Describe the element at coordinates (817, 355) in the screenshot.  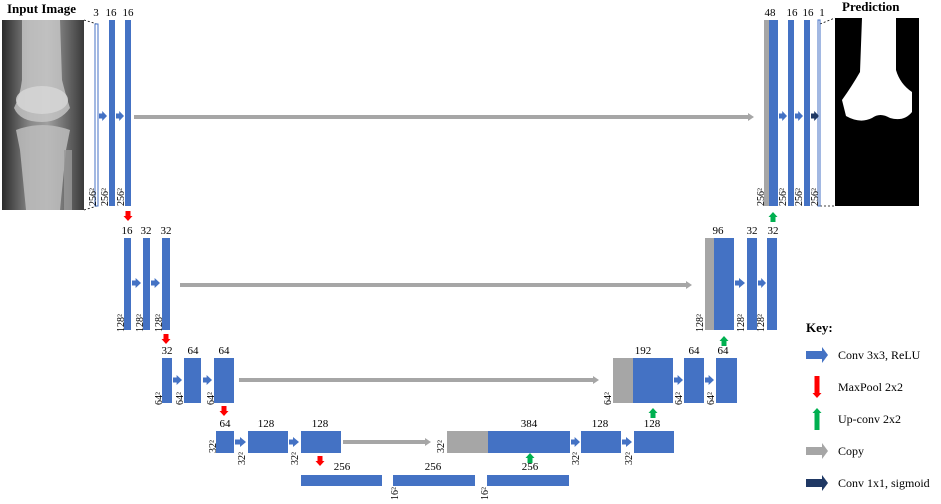
I see `conv-arrow-icon` at that location.